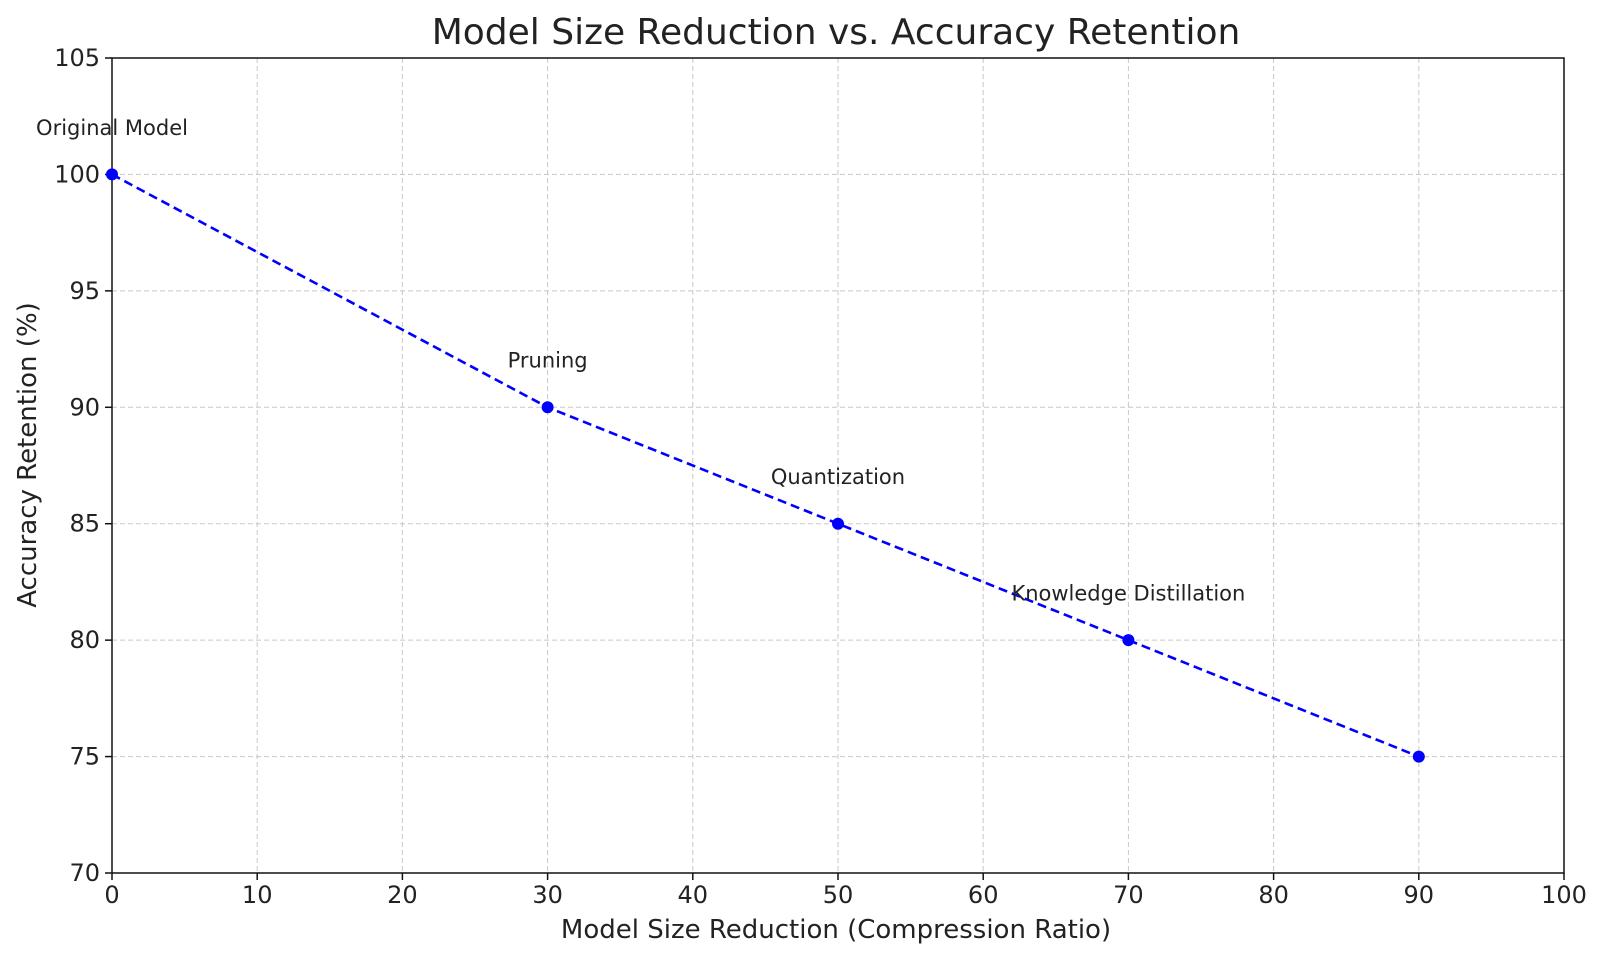 The image size is (1600, 954). I want to click on y-tick-label: 80, so click(84, 640).